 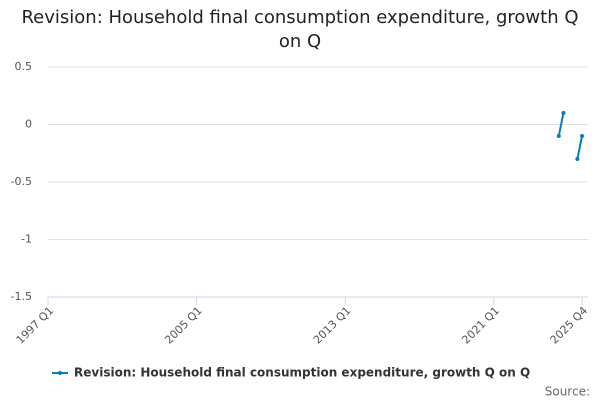 What do you see at coordinates (21, 181) in the screenshot?
I see `y-tick-label: -0.5` at bounding box center [21, 181].